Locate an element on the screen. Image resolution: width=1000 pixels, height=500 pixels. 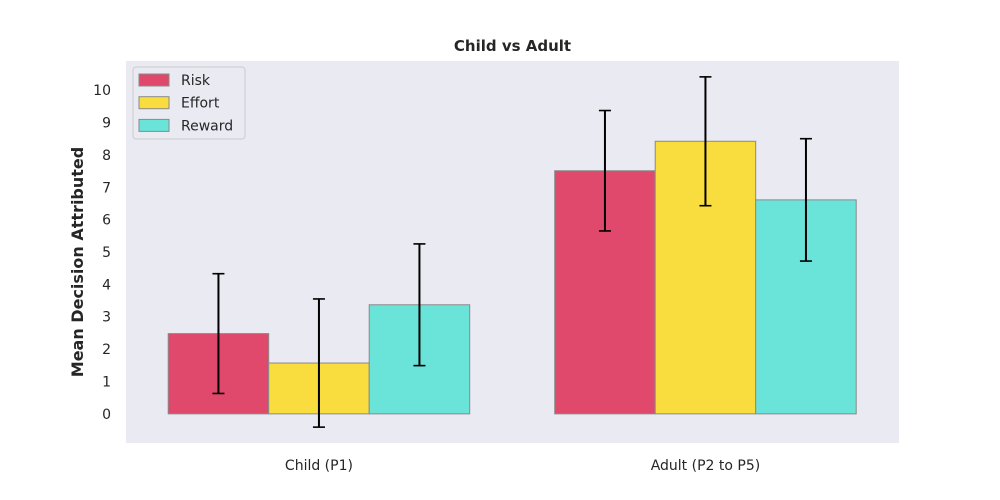
y-axis-label: Mean Decision Attributed is located at coordinates (77, 262).